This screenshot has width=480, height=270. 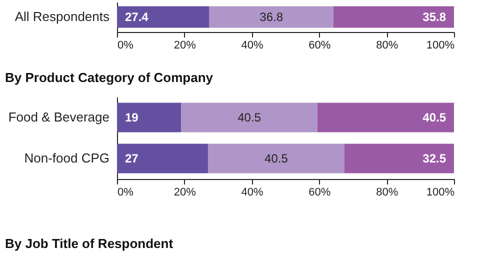 What do you see at coordinates (62, 16) in the screenshot?
I see `y-tick-label: All Respondents` at bounding box center [62, 16].